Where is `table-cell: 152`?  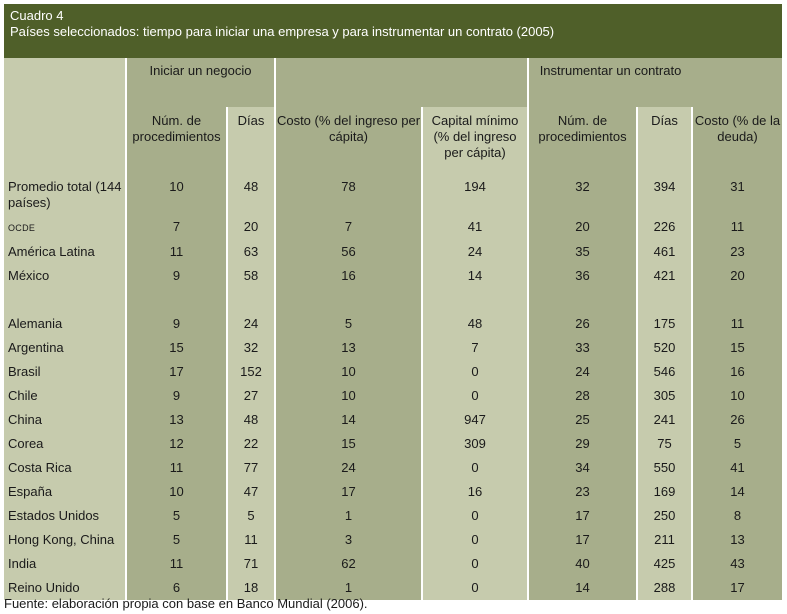 table-cell: 152 is located at coordinates (251, 372).